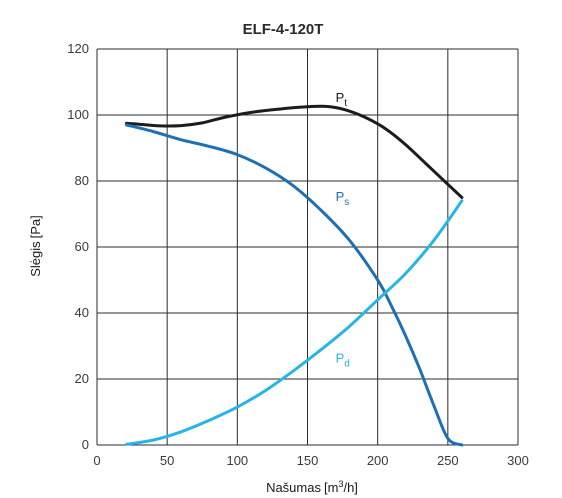  I want to click on series-pd-label: Pd, so click(343, 360).